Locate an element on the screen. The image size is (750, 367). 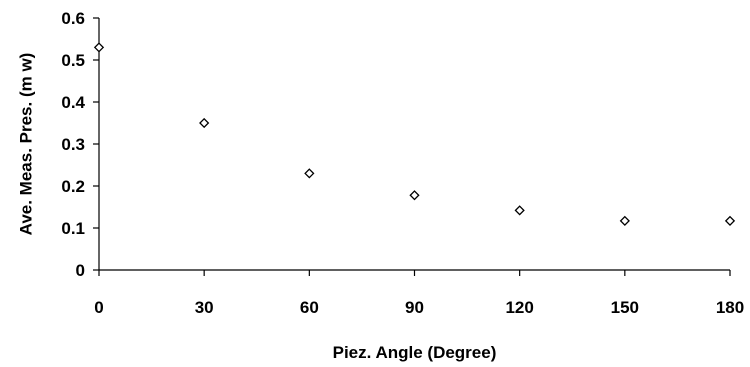
y-axis-title: Ave. Meas. Pres. (m w) is located at coordinates (25, 144).